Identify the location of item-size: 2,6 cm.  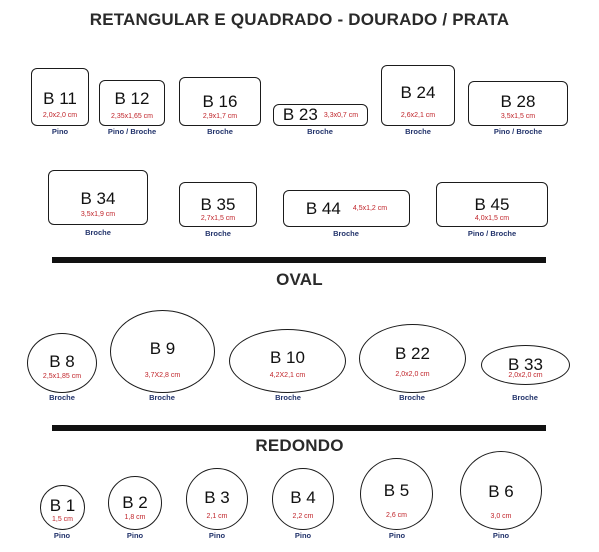
(396, 515).